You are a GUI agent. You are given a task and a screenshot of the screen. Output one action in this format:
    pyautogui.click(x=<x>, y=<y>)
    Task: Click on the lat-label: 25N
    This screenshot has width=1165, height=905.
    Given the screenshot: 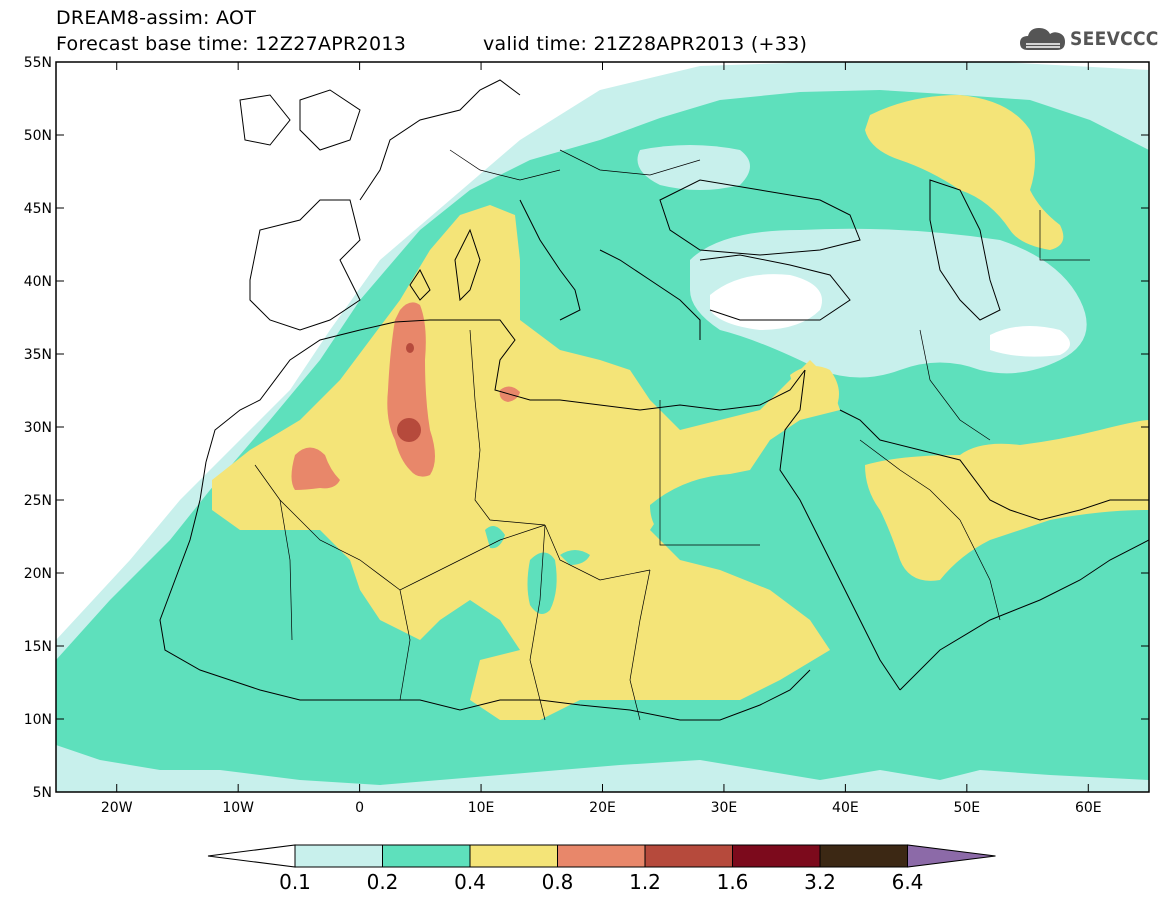 What is the action you would take?
    pyautogui.click(x=38, y=501)
    